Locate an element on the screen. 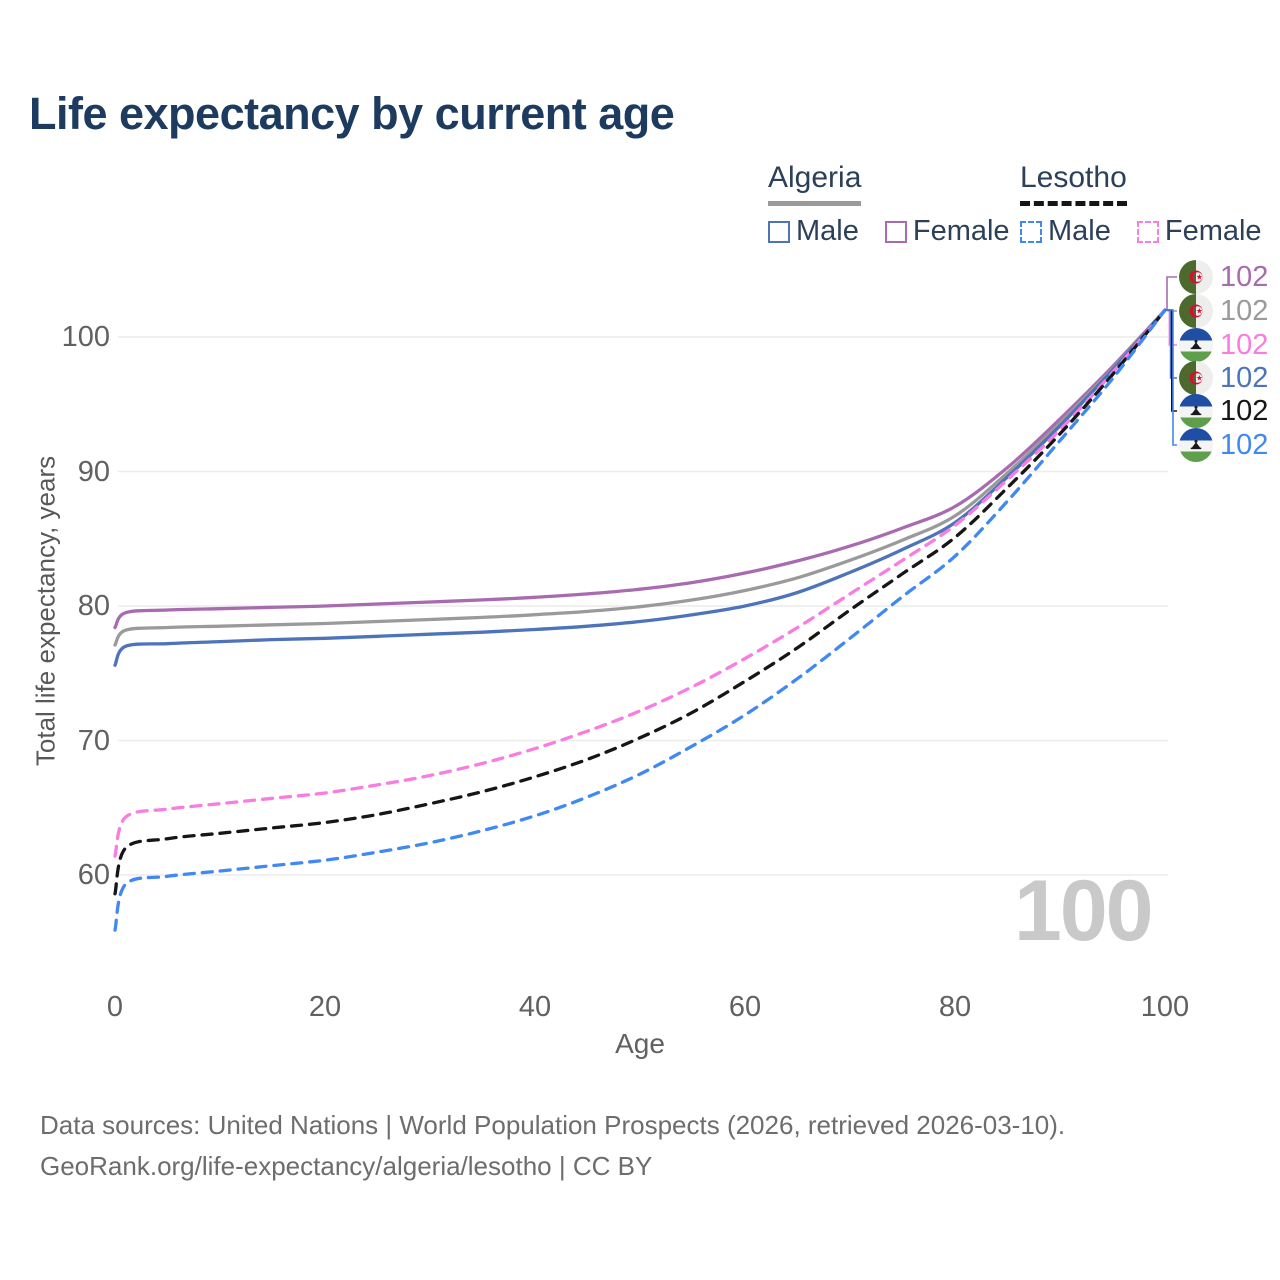  x-tick-label-80: 80 is located at coordinates (955, 1007).